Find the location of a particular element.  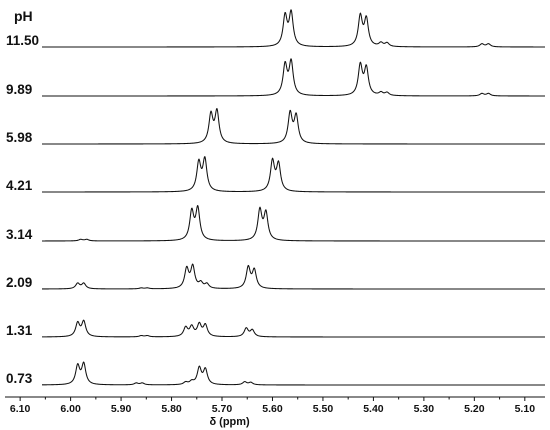

ph-label: 11.50 is located at coordinates (22, 40).